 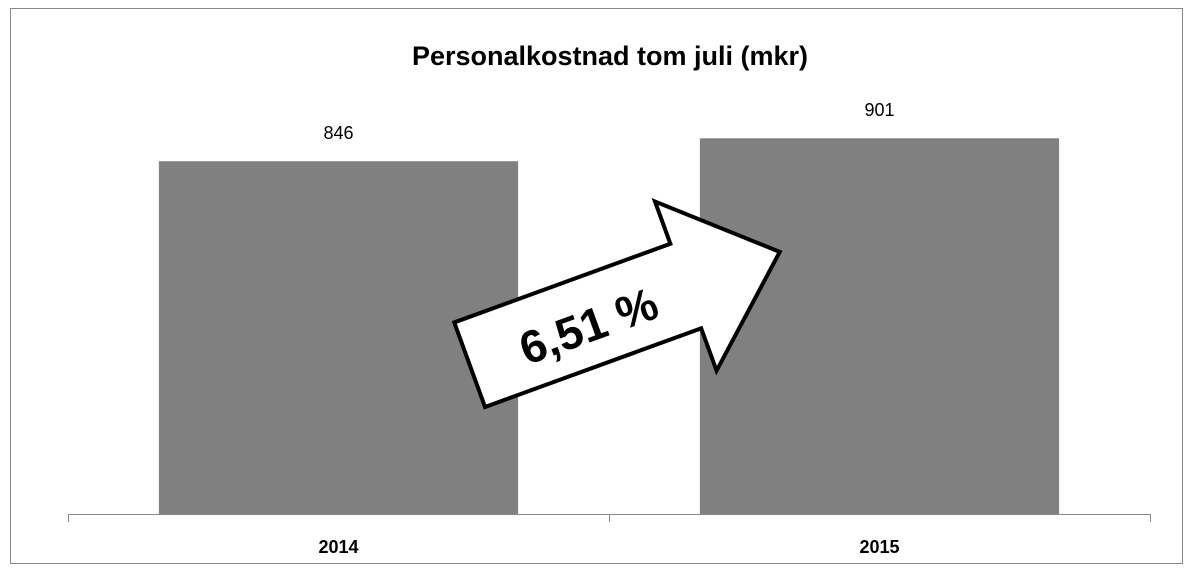 I want to click on chart-title: Personalkostnad tom juli (mkr), so click(x=610, y=56).